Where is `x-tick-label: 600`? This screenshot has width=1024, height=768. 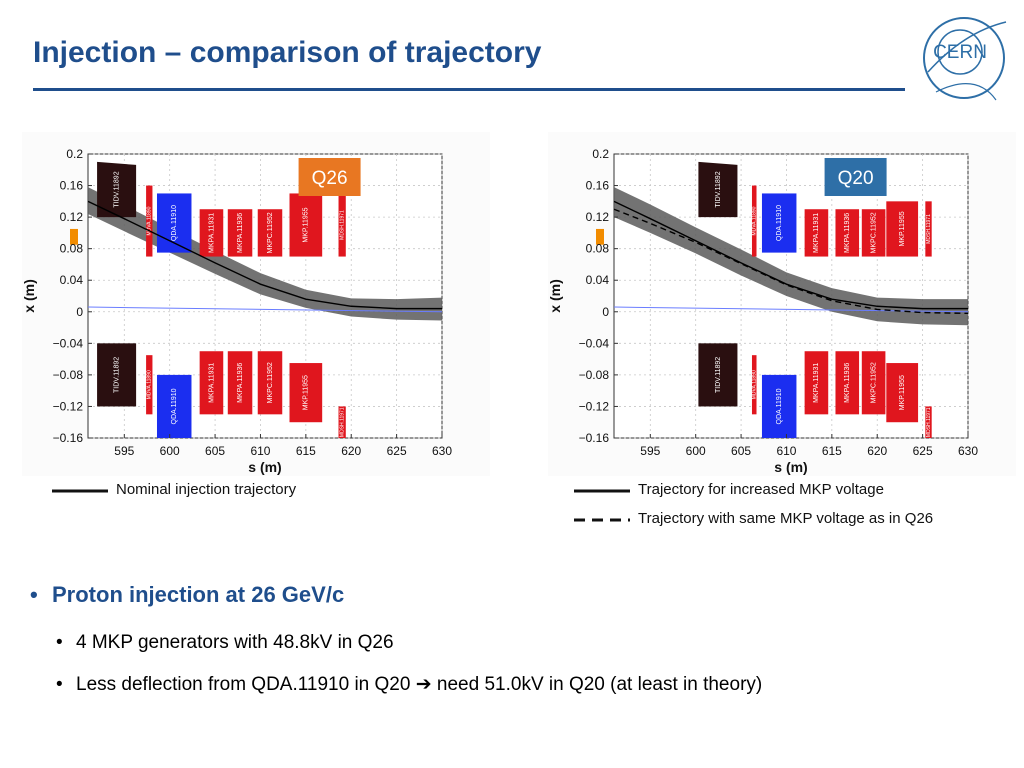
x-tick-label: 600 is located at coordinates (170, 451).